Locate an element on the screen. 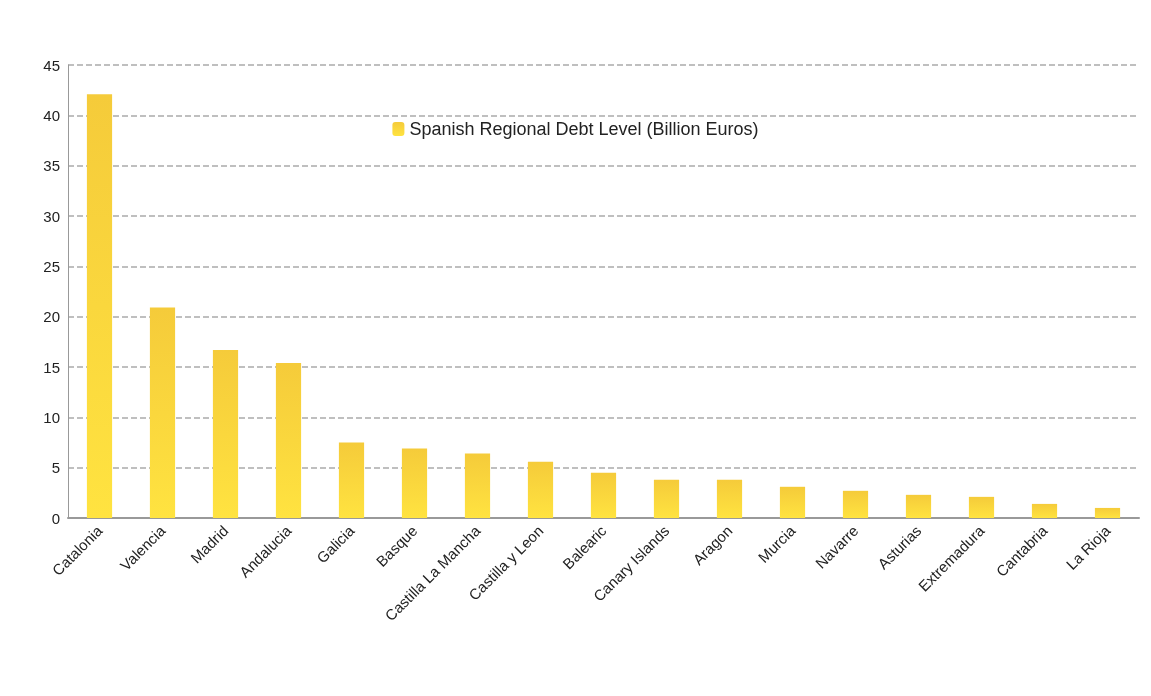 Image resolution: width=1151 pixels, height=696 pixels. y-tick-label: 35 is located at coordinates (51, 166).